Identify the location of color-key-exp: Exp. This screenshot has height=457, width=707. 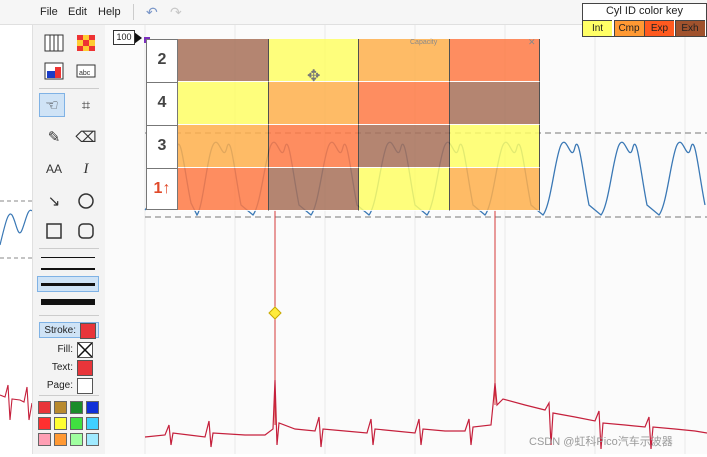
(659, 28).